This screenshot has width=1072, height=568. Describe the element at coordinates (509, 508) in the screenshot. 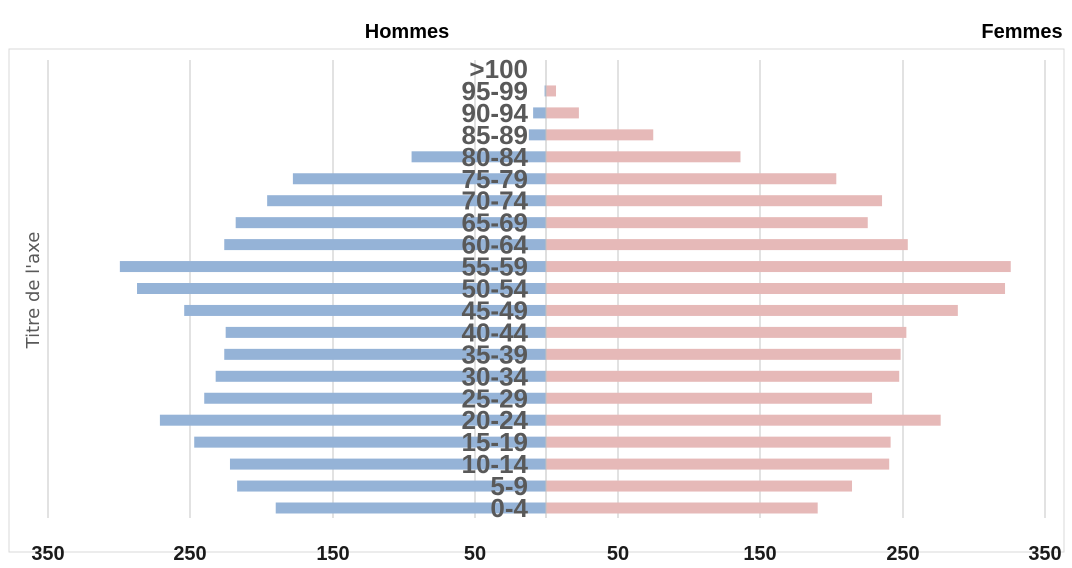

I see `category-label: 0-4` at that location.